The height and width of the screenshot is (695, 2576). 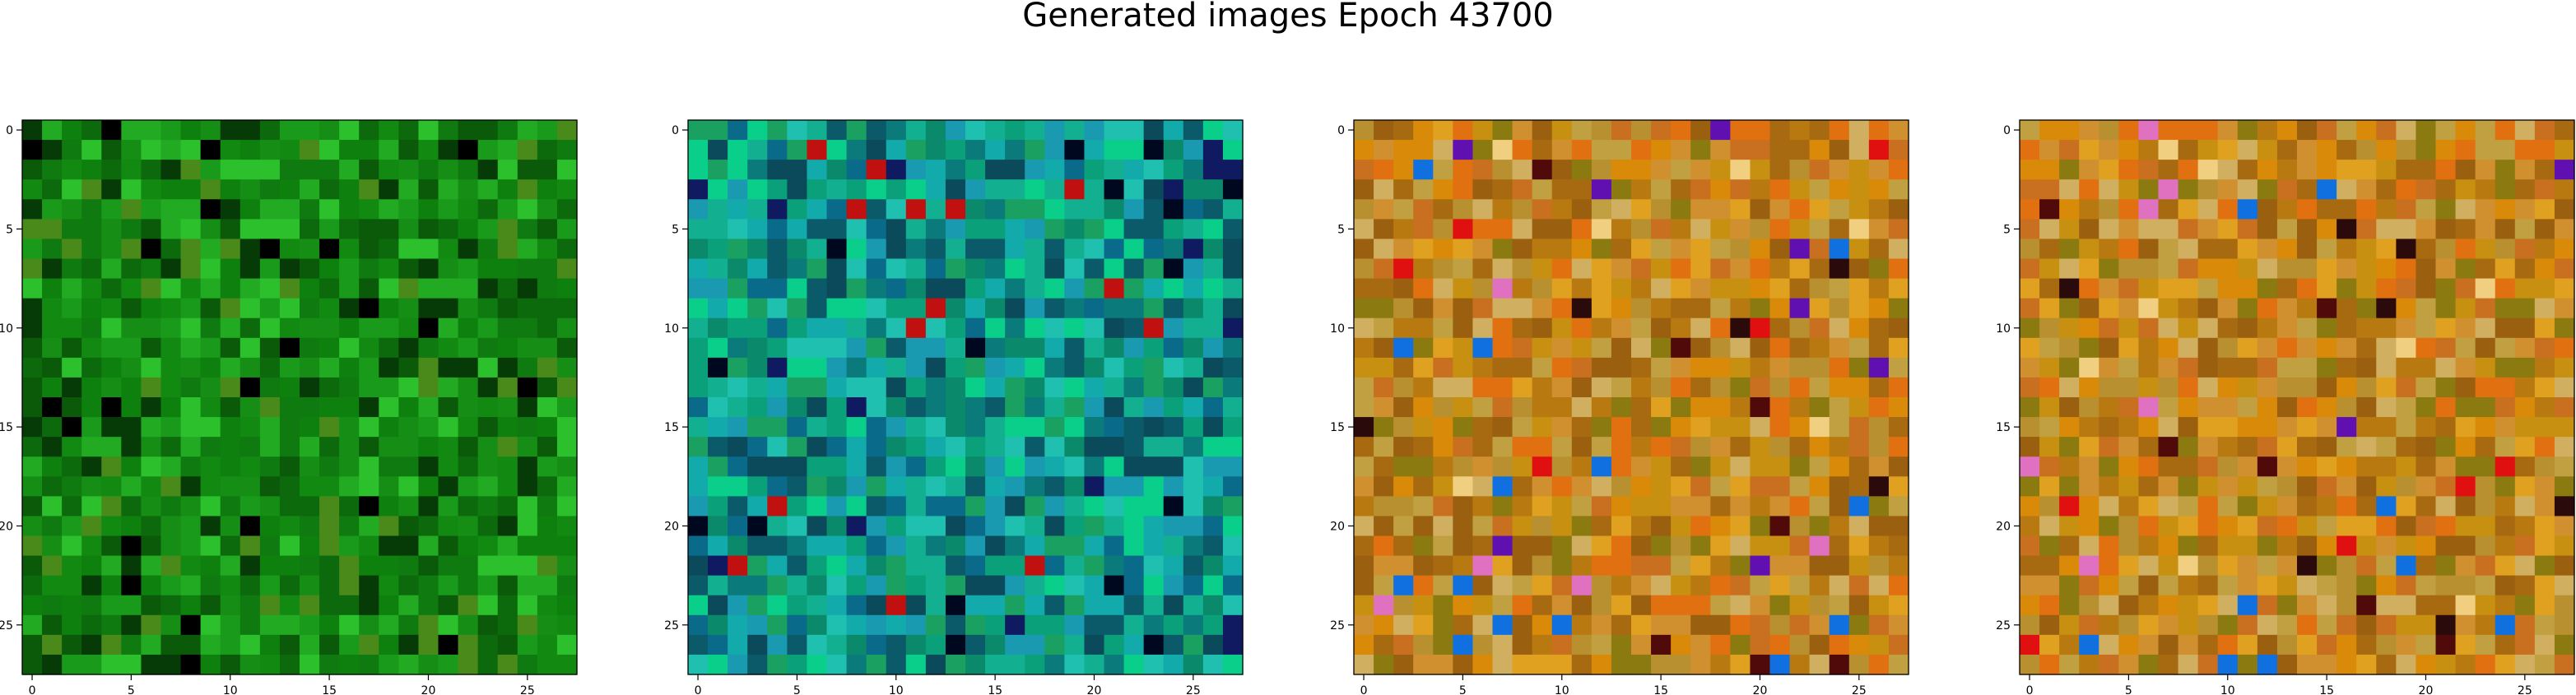 I want to click on x-tick-label: 10, so click(x=2227, y=689).